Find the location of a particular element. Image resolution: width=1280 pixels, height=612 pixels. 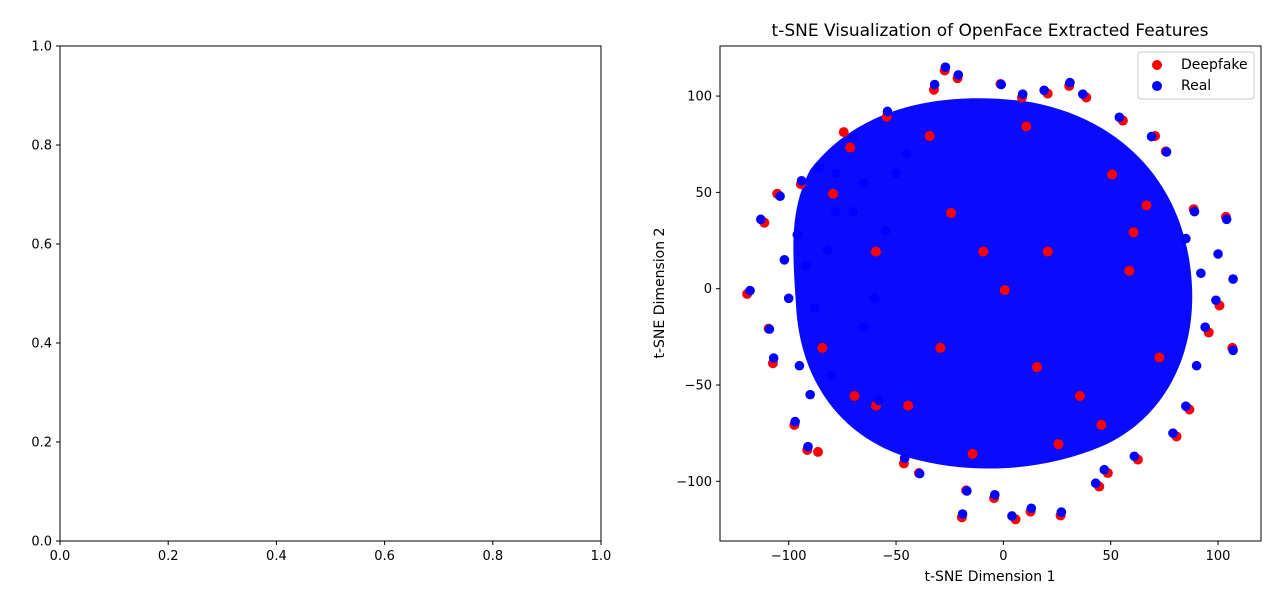

x-tick-label: −50 is located at coordinates (895, 556).